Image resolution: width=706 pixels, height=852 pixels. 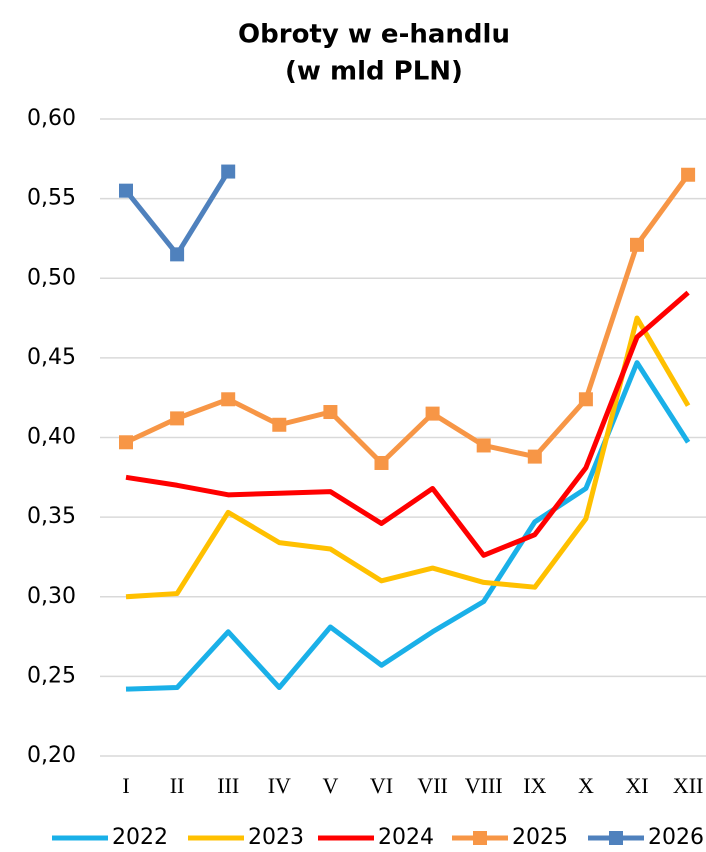 What do you see at coordinates (140, 837) in the screenshot?
I see `legend-label: 2022` at bounding box center [140, 837].